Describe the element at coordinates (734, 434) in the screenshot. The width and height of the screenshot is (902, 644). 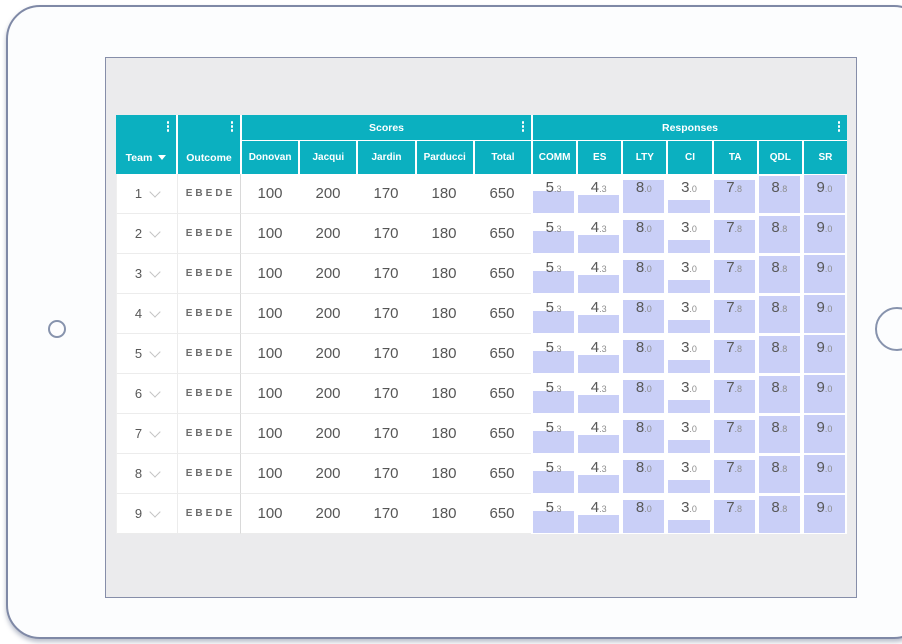
I see `response-cell: 7.8` at that location.